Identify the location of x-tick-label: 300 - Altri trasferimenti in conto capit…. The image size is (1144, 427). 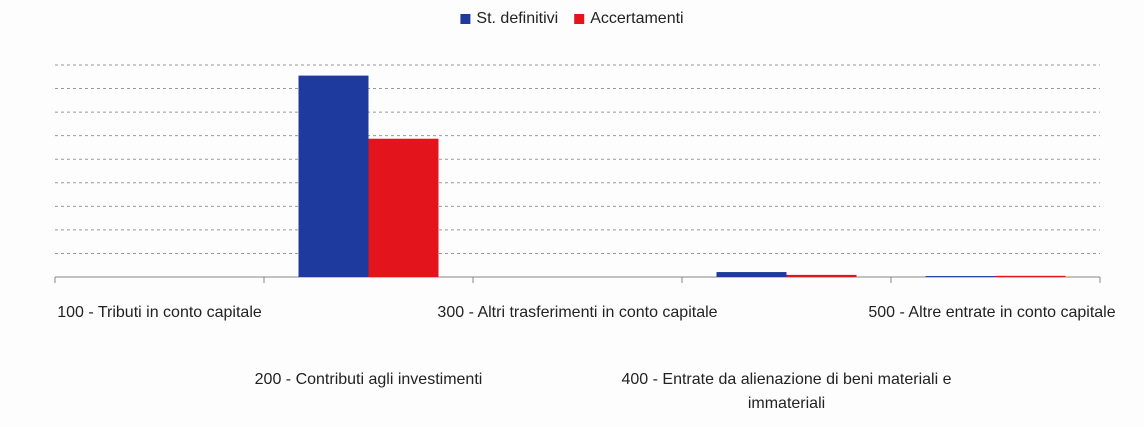
(577, 312).